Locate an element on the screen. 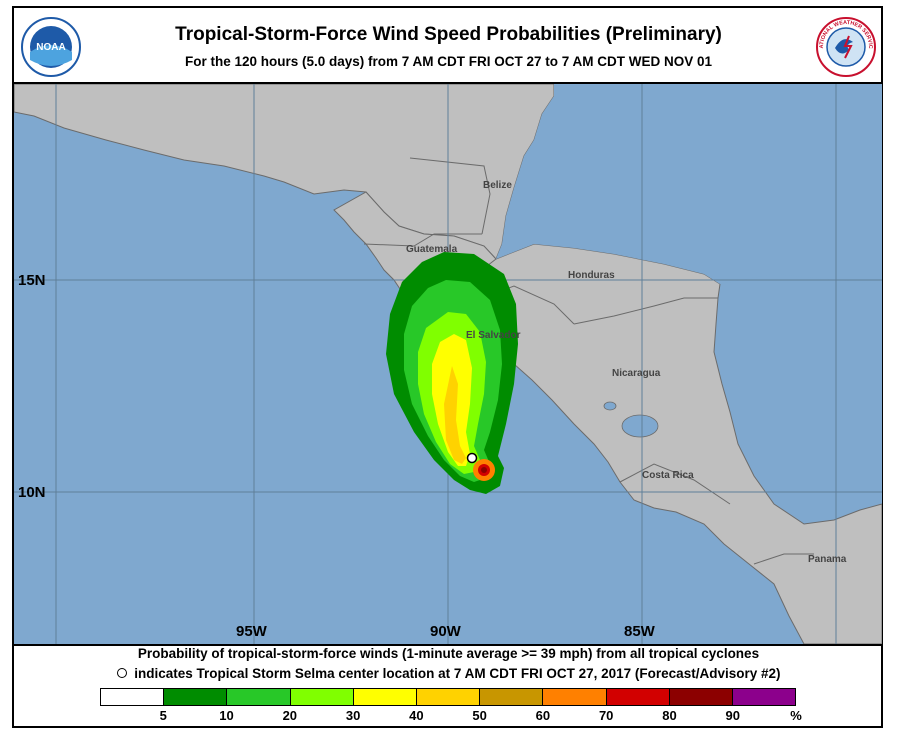 The width and height of the screenshot is (897, 738). legend-tick-label: 30 is located at coordinates (353, 715).